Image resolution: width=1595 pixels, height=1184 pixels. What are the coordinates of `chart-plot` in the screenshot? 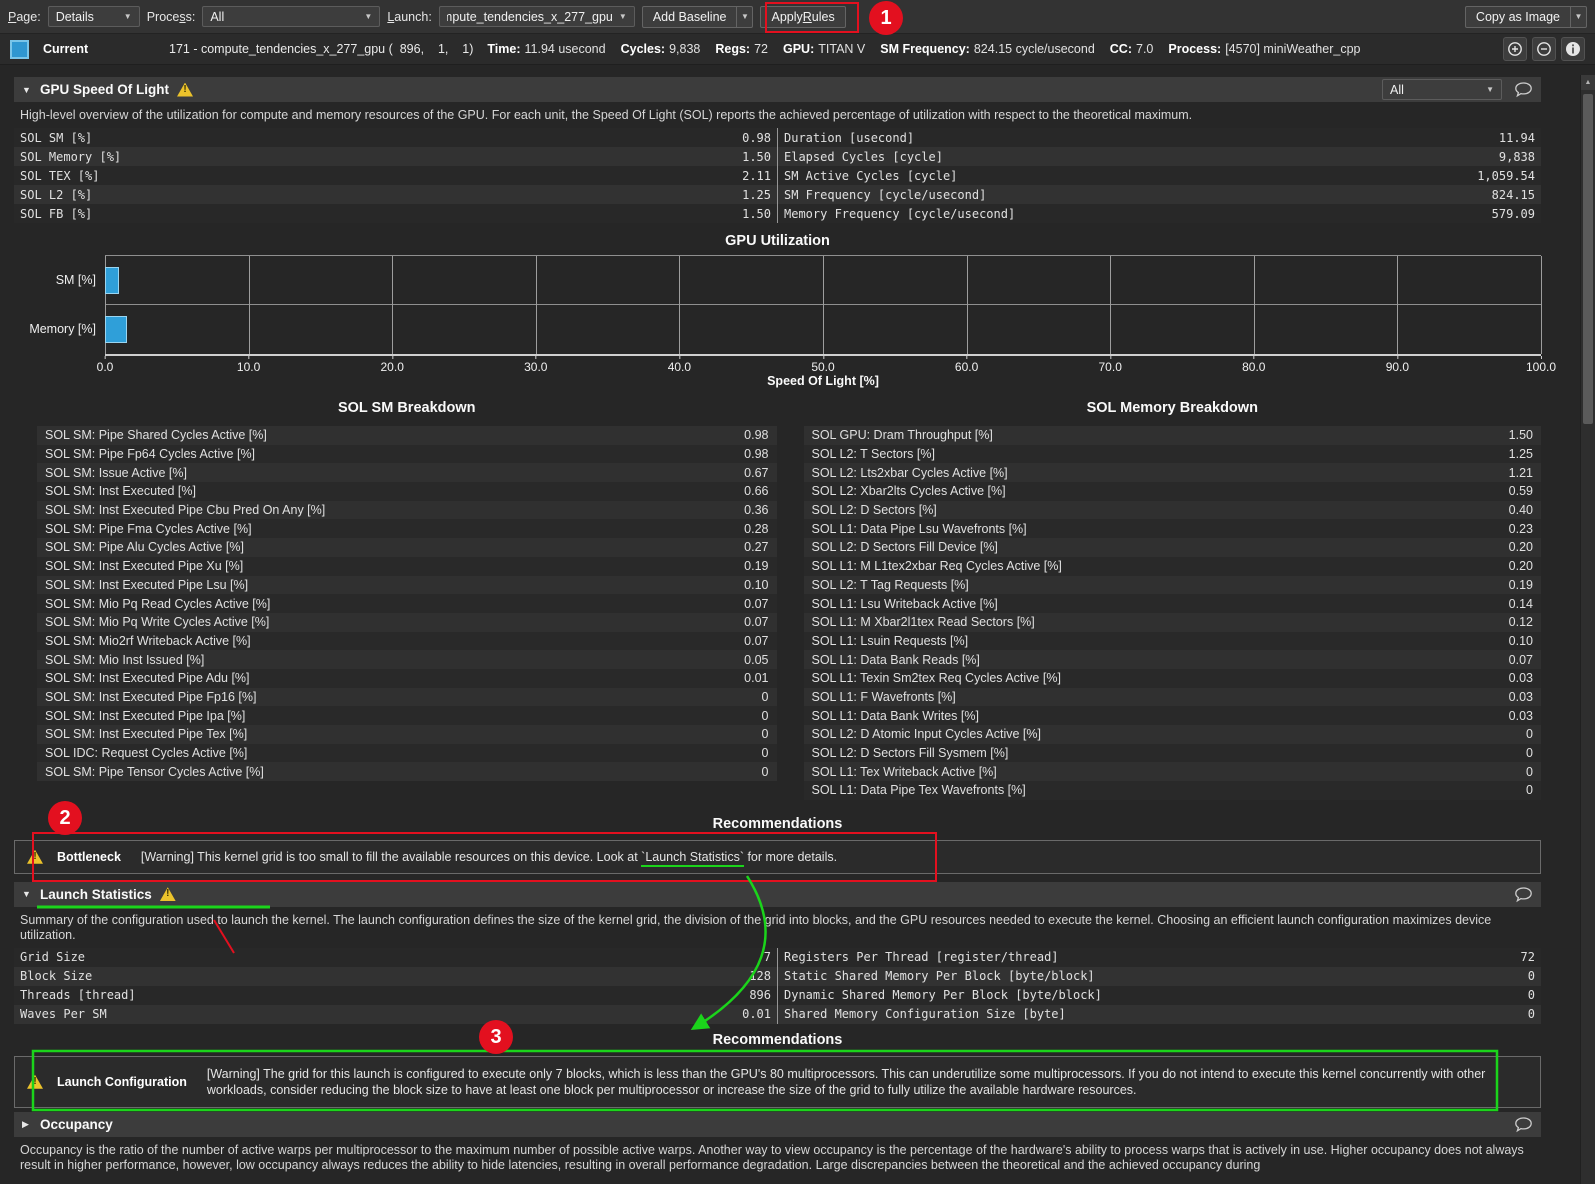 It's located at (823, 305).